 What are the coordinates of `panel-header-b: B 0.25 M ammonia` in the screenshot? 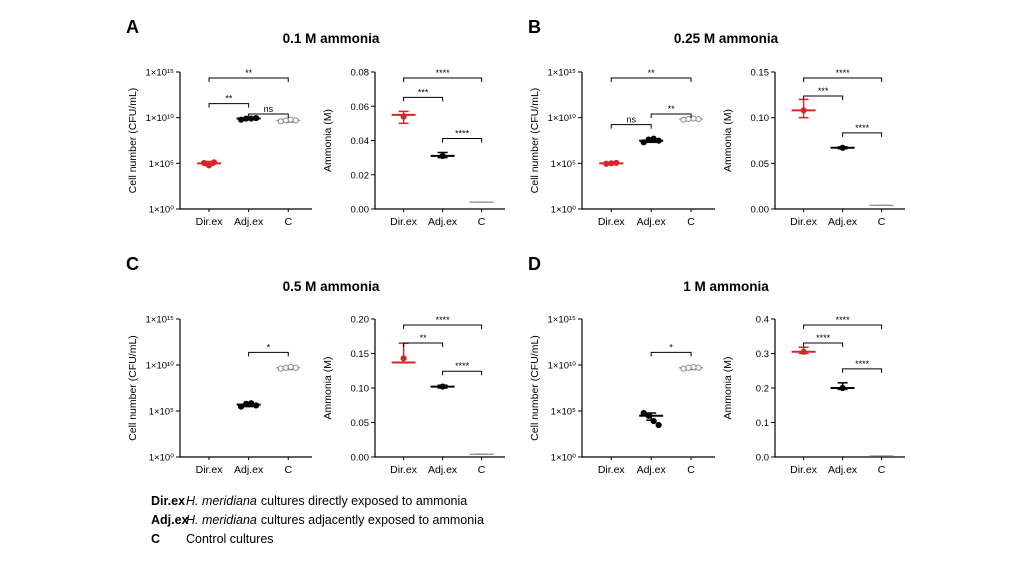 It's located at (653, 31).